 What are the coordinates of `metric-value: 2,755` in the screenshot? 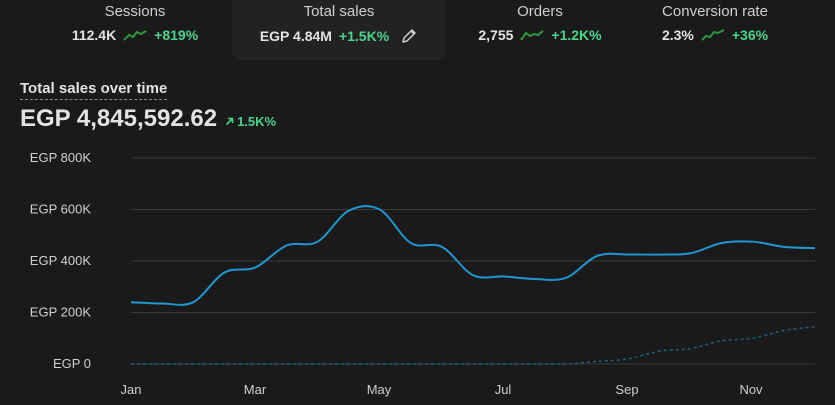 It's located at (496, 35).